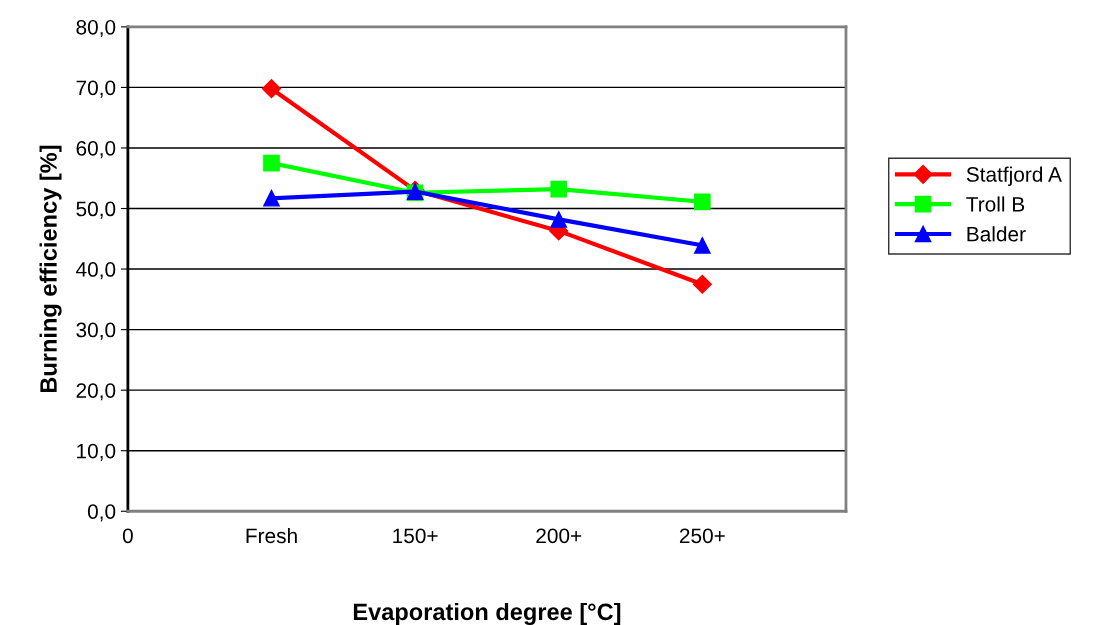  Describe the element at coordinates (96, 210) in the screenshot. I see `y-tick-label: 50,0` at that location.